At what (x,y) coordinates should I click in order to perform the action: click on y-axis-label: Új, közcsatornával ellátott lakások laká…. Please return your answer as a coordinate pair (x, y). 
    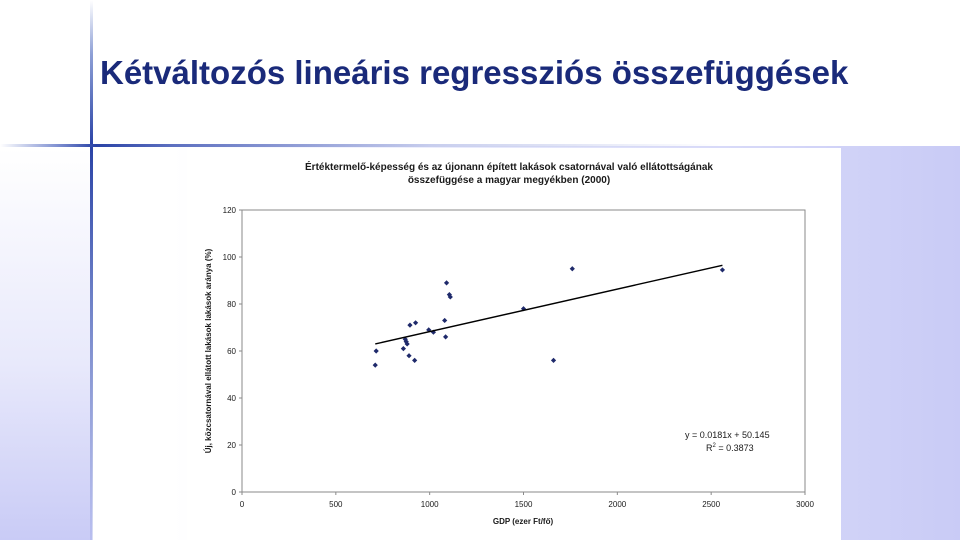
    Looking at the image, I should click on (208, 350).